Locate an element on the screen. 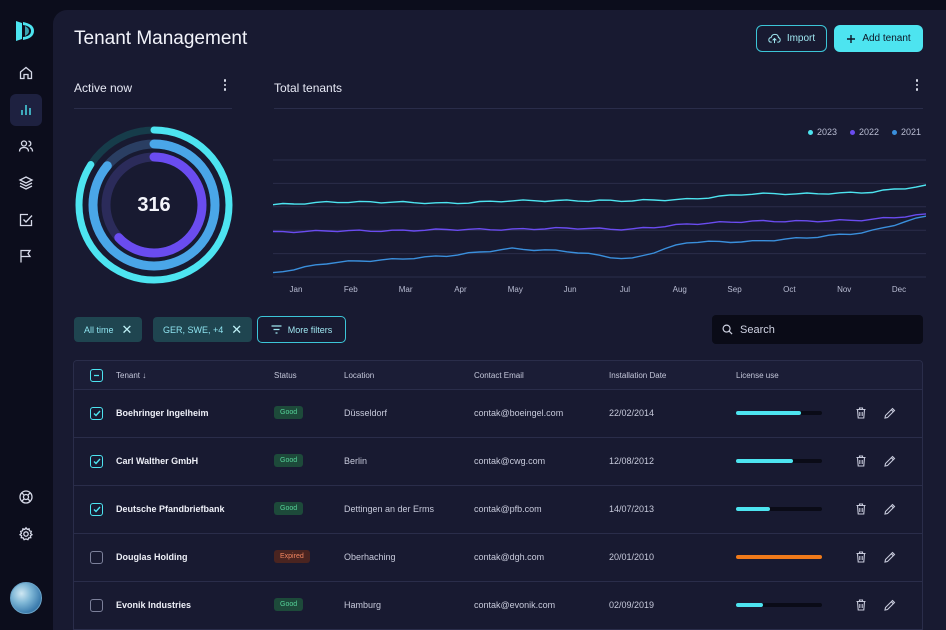 This screenshot has width=946, height=630. series-line-2023 is located at coordinates (599, 195).